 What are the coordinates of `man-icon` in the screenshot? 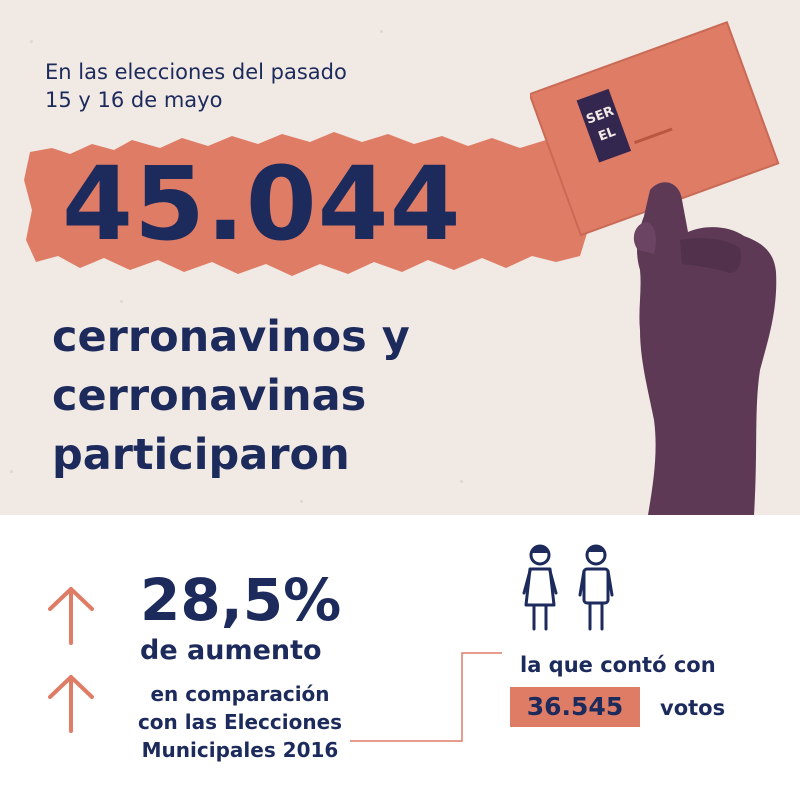 It's located at (596, 587).